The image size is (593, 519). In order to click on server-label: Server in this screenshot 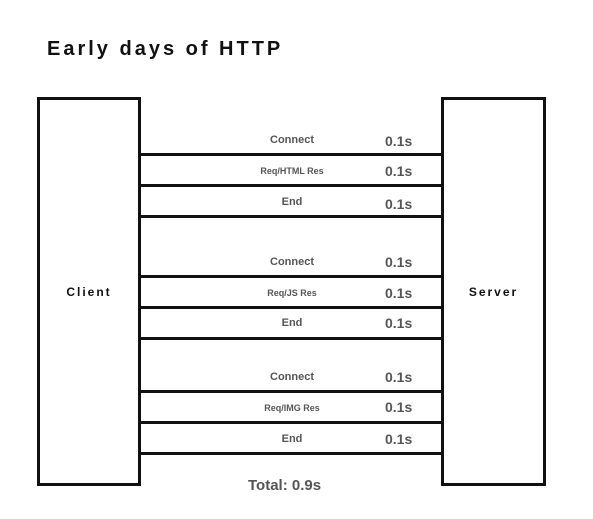, I will do `click(493, 291)`.